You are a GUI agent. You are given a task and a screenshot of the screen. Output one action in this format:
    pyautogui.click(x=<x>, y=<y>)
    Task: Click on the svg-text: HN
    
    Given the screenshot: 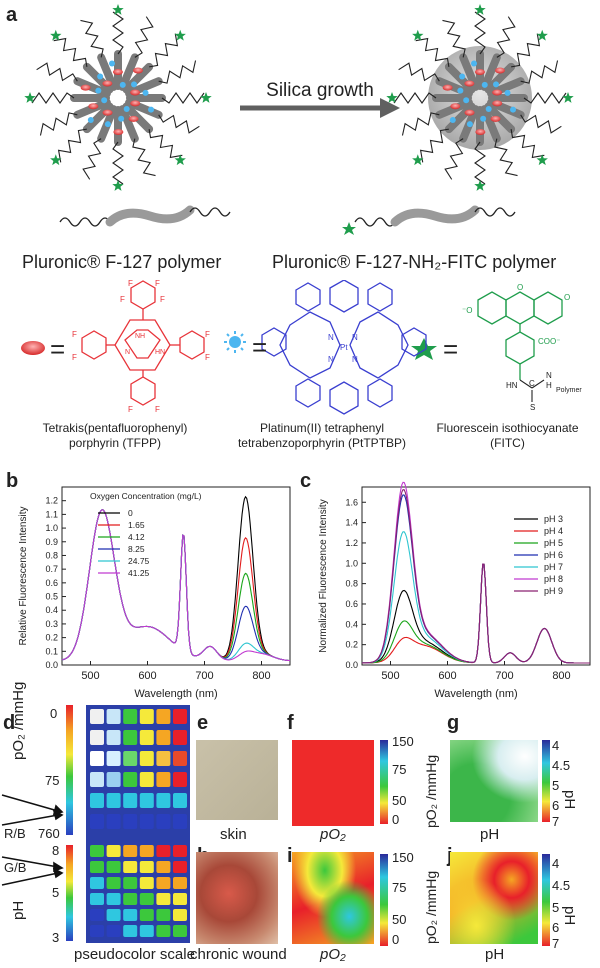 What is the action you would take?
    pyautogui.click(x=160, y=352)
    